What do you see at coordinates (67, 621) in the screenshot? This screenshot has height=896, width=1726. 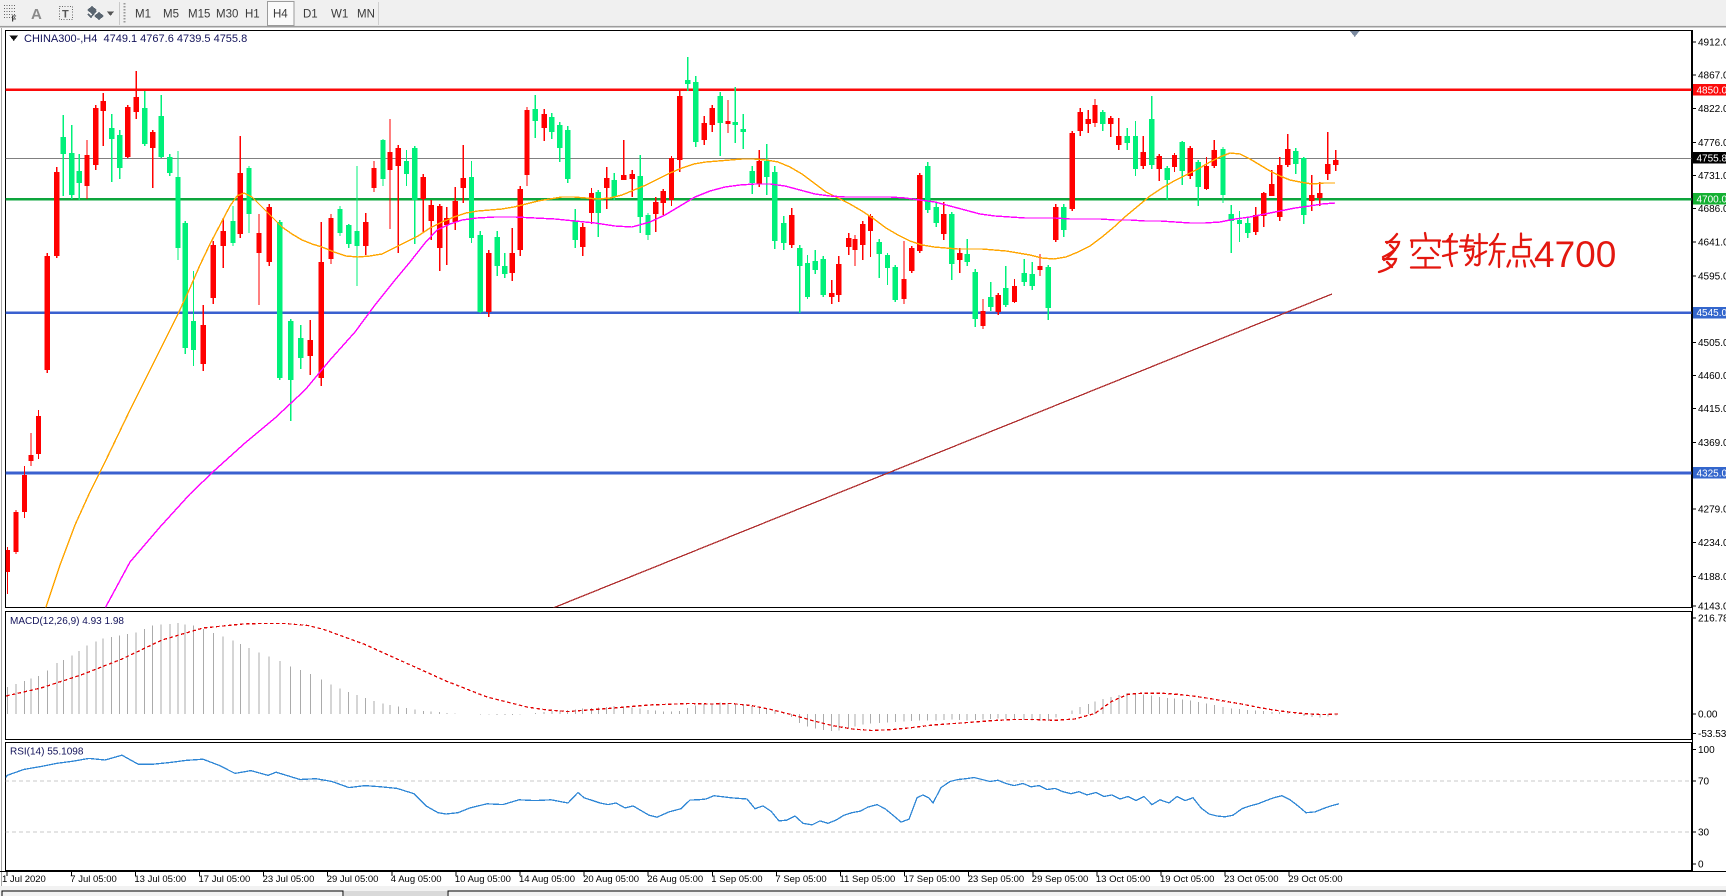 I see `svg-text: MACD(12,26,9) 4.93 1.98` at bounding box center [67, 621].